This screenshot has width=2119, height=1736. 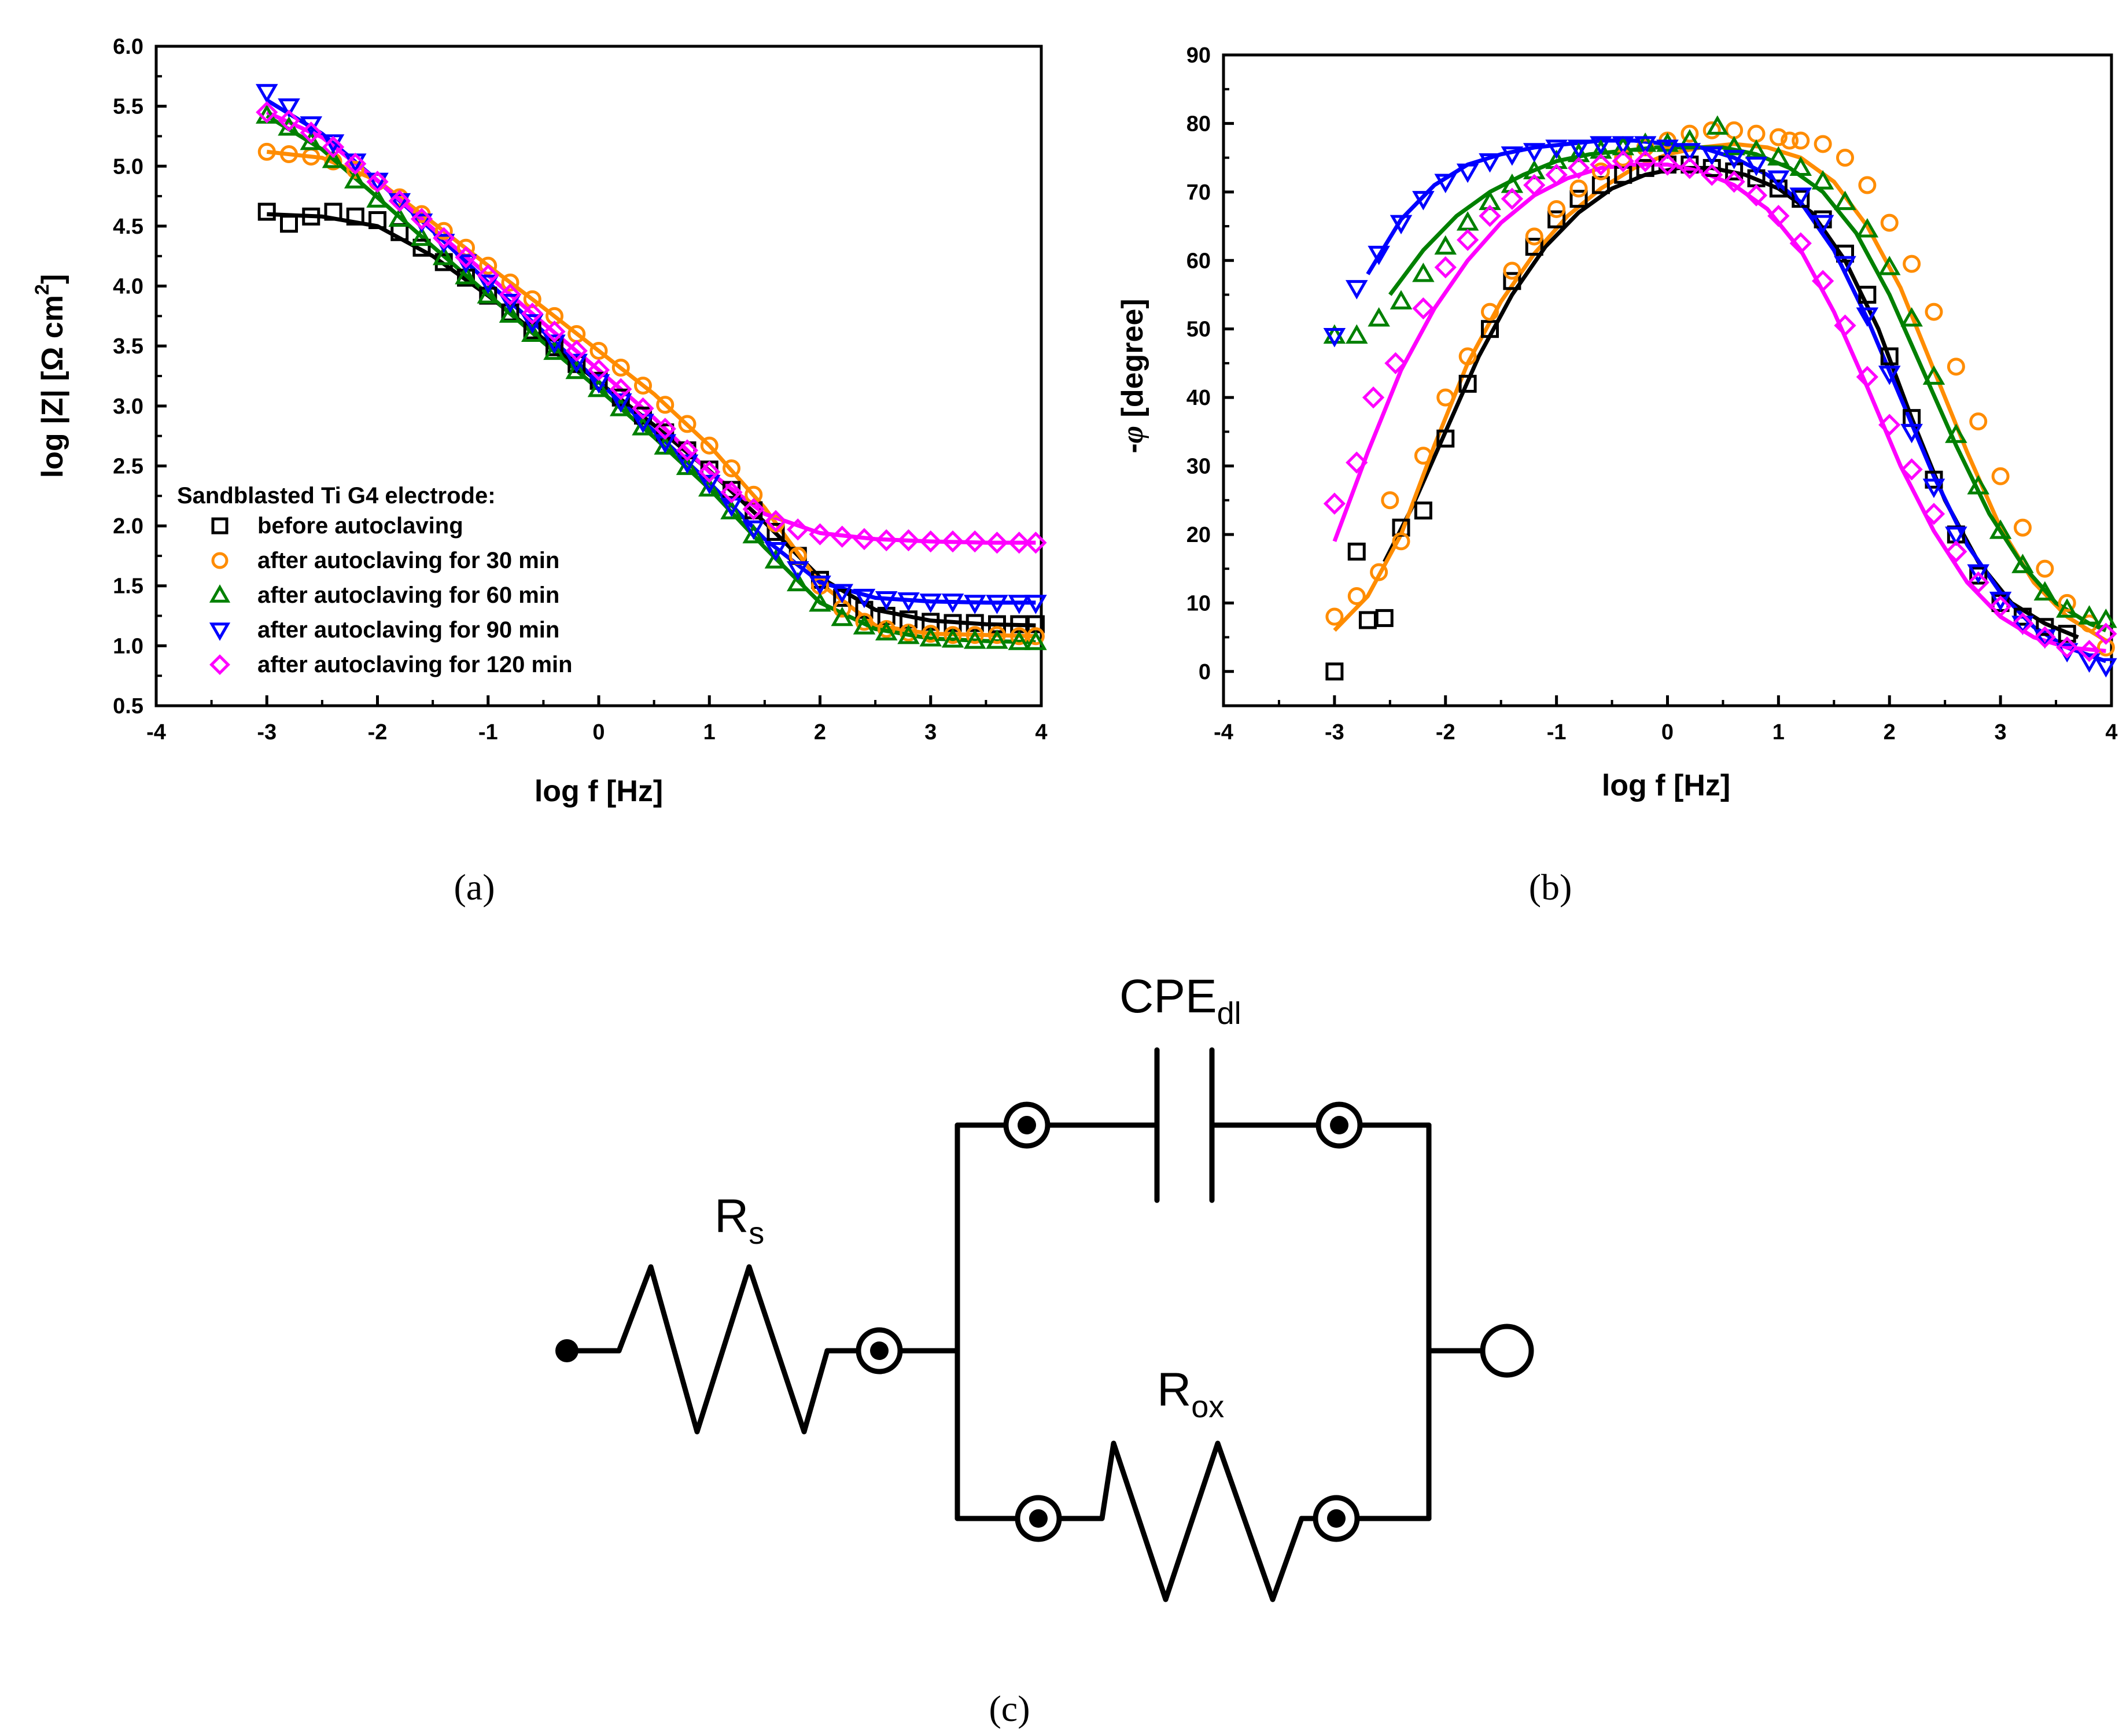 I want to click on y-tick-label: 5.5, so click(x=128, y=107).